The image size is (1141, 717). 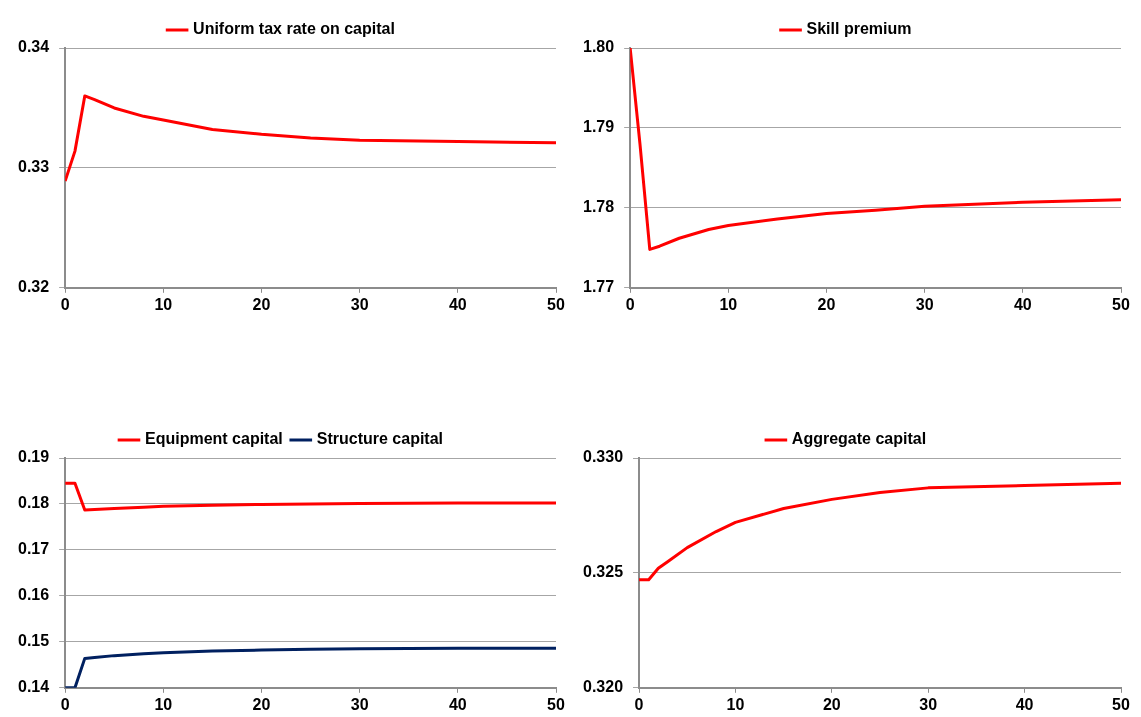 I want to click on y-tick-label: 0.320, so click(x=603, y=687).